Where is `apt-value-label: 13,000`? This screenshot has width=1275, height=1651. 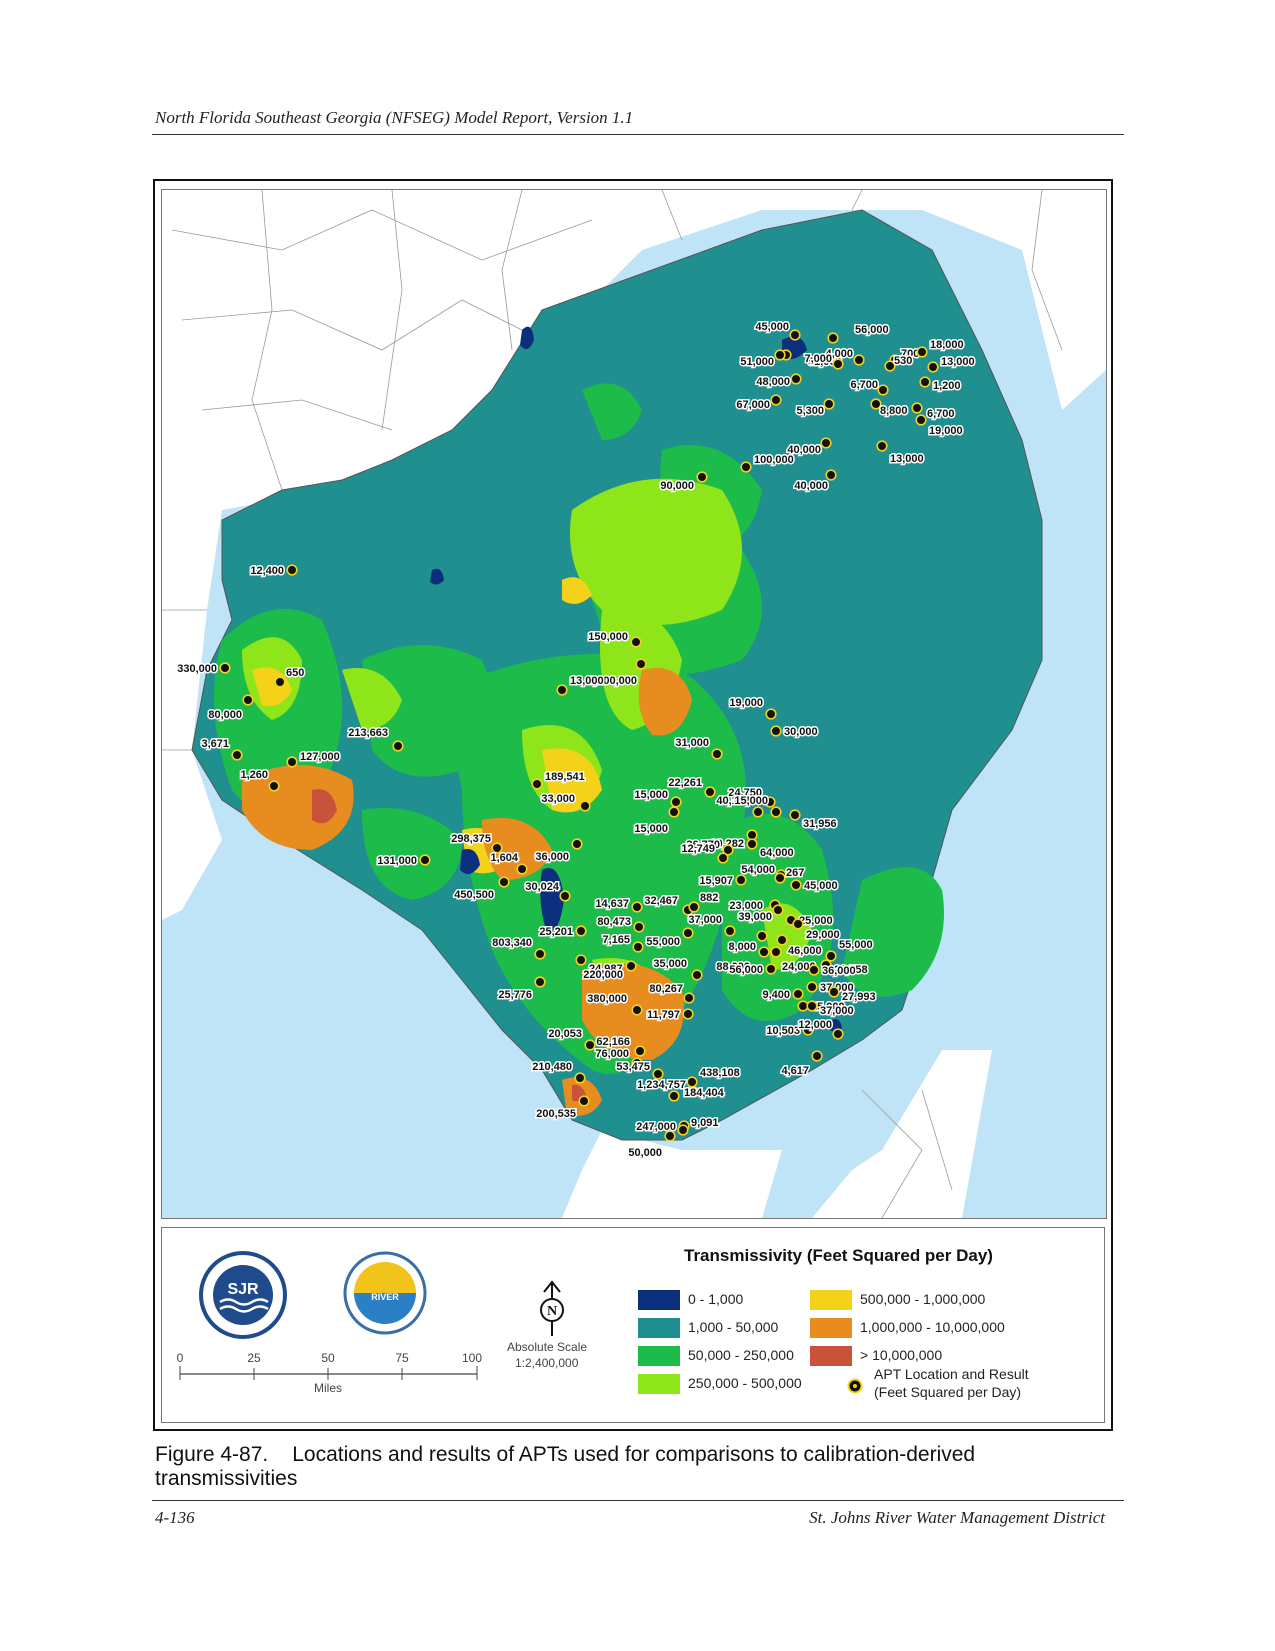 apt-value-label: 13,000 is located at coordinates (587, 681).